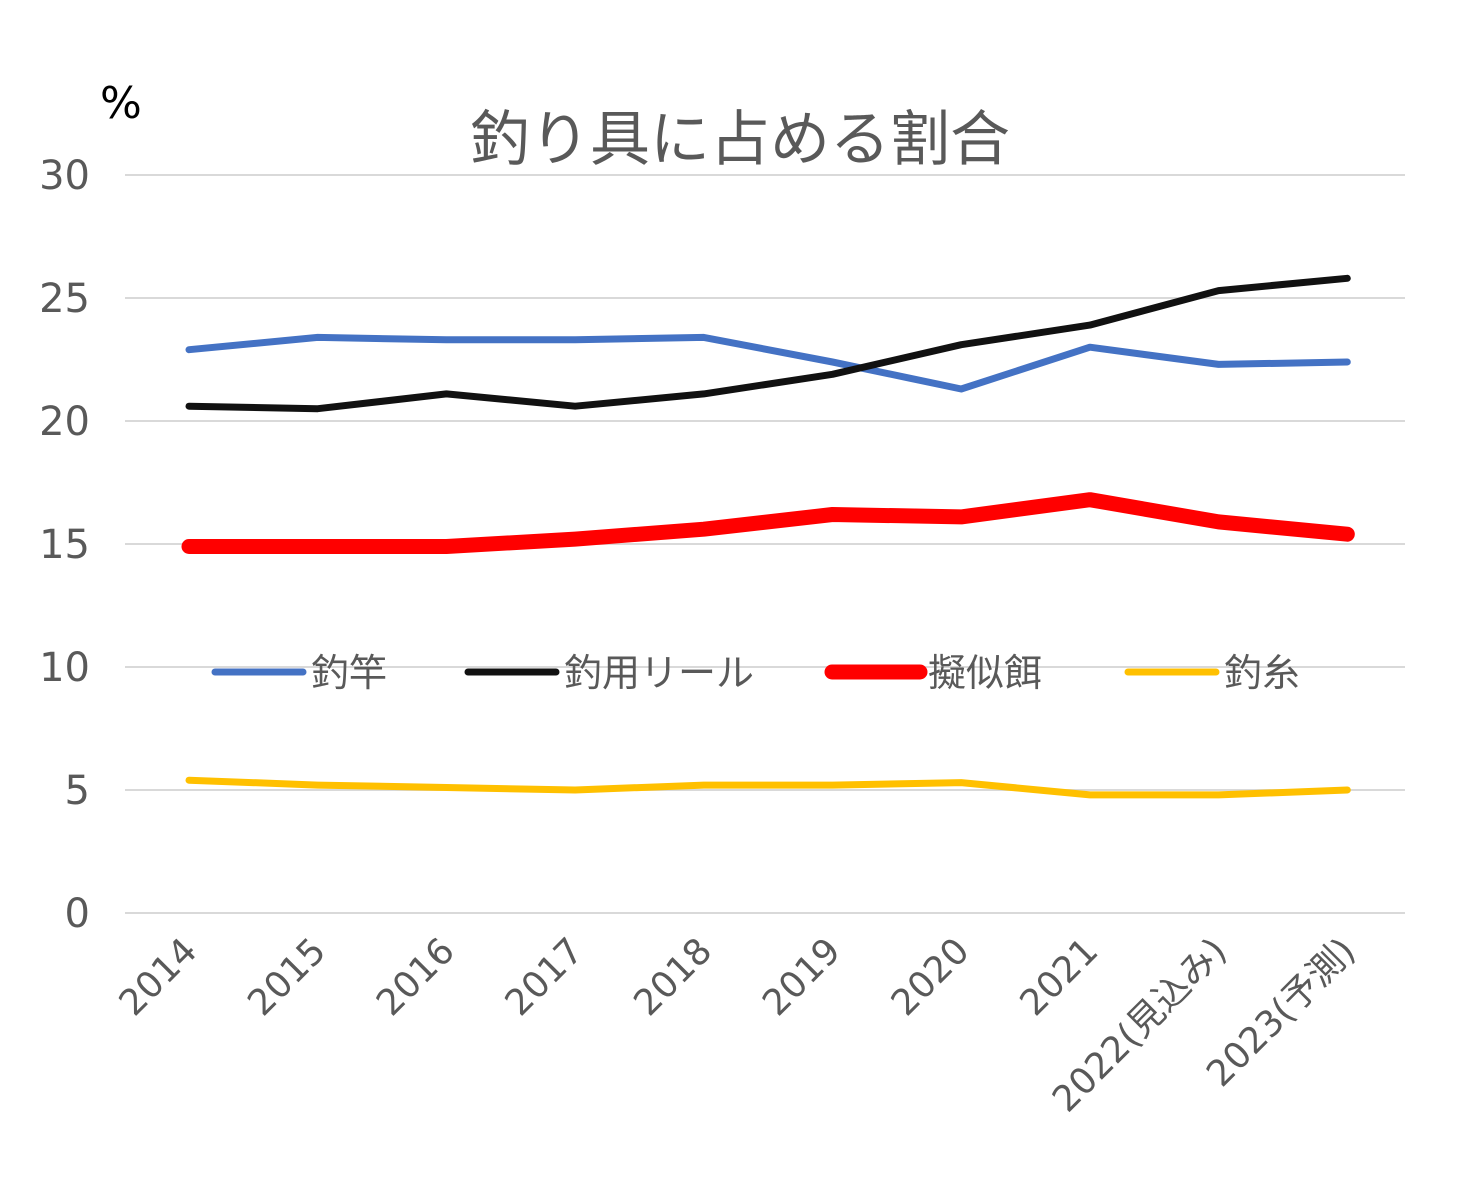 This screenshot has height=1191, width=1483. I want to click on y-tick-label: 10, so click(64, 668).